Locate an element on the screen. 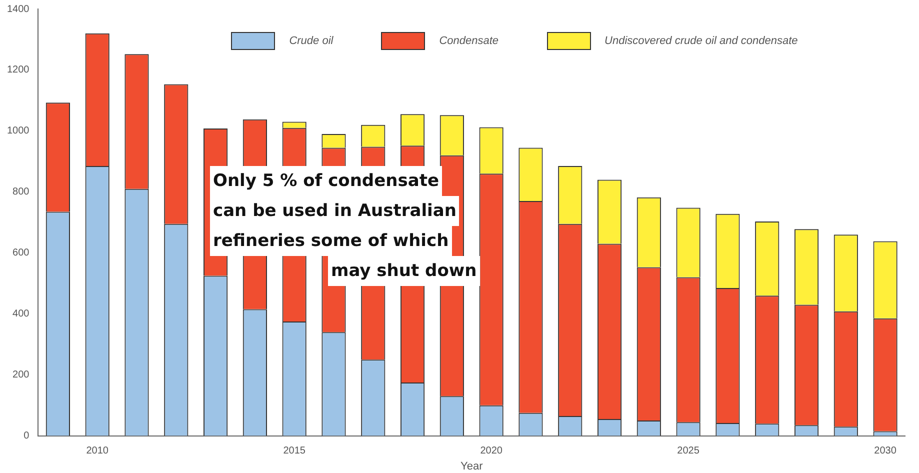 Image resolution: width=919 pixels, height=473 pixels. y-tick-label: 600 is located at coordinates (21, 253).